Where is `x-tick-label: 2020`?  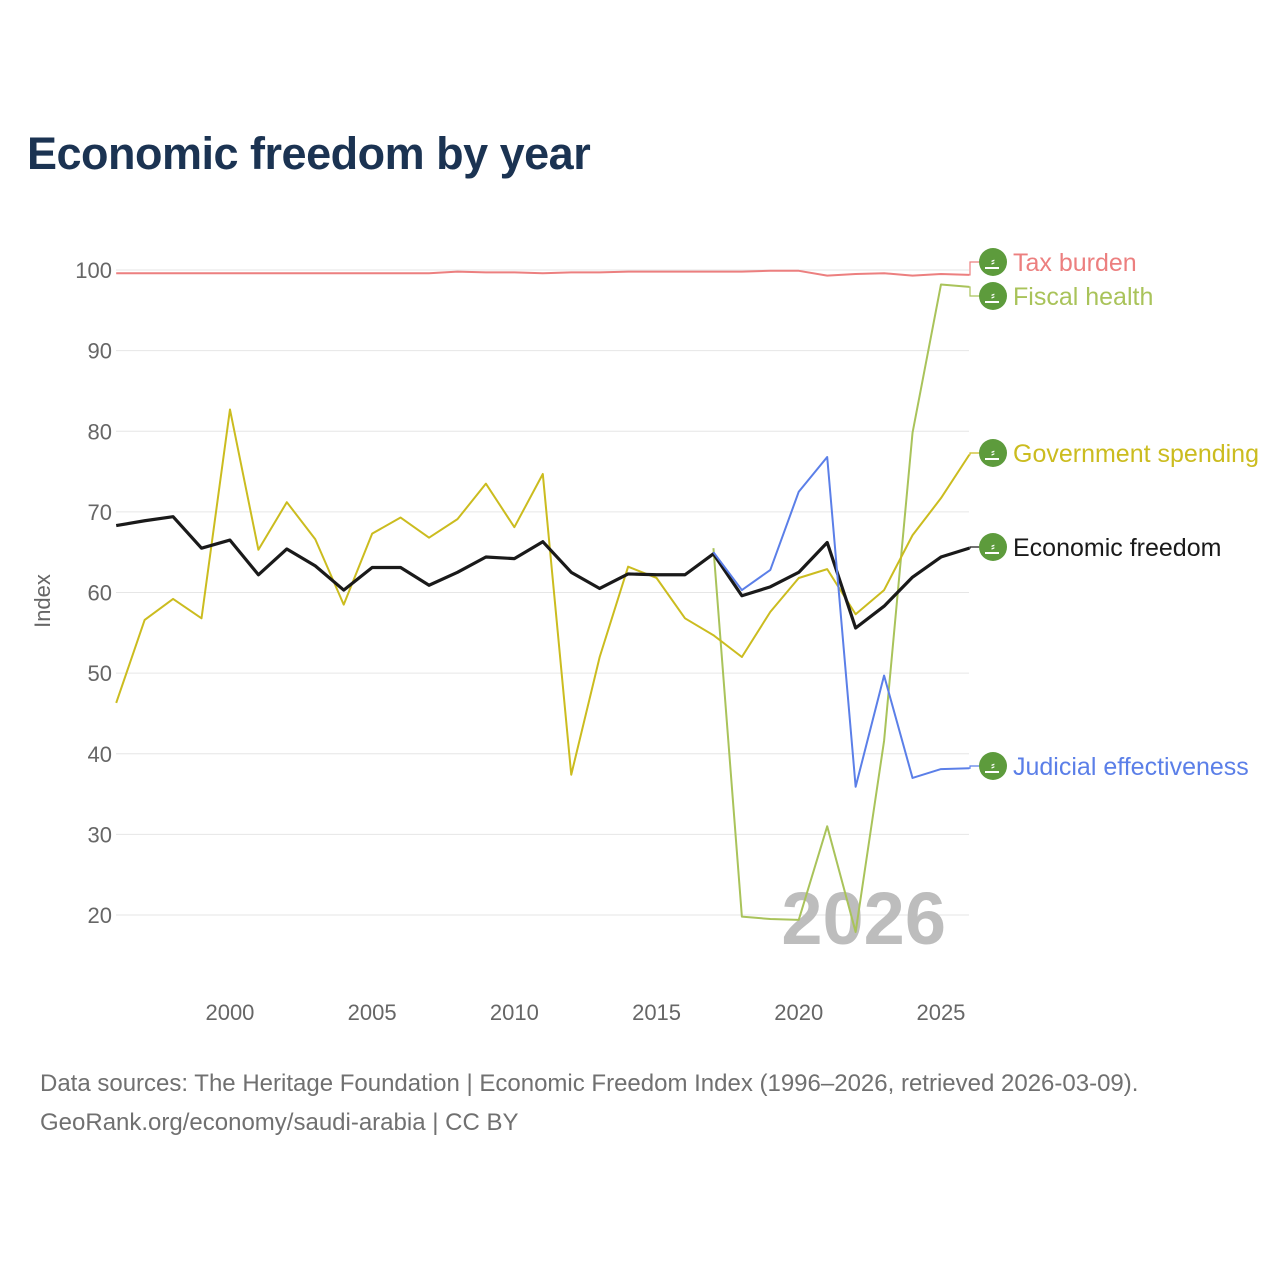
x-tick-label: 2020 is located at coordinates (798, 1012).